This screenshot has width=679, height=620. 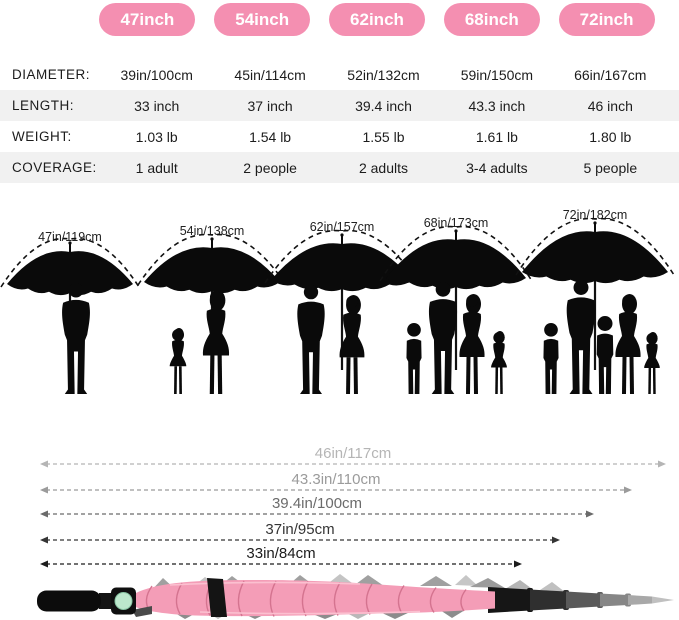 What do you see at coordinates (94, 602) in the screenshot?
I see `umbrella-handle` at bounding box center [94, 602].